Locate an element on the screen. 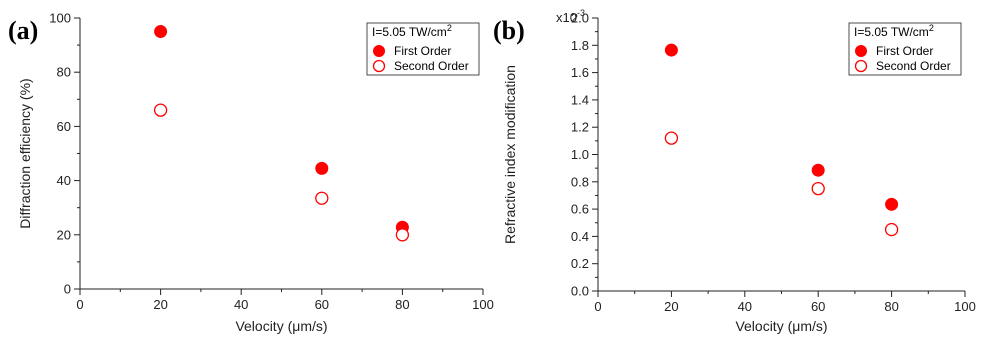 The height and width of the screenshot is (342, 982). y-tick-label: 40 is located at coordinates (64, 180).